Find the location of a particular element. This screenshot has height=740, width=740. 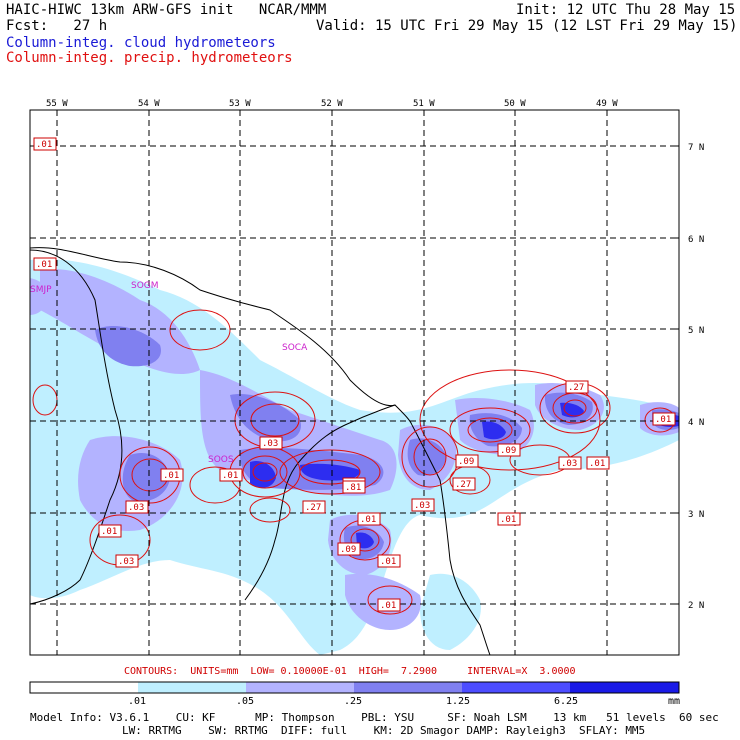

lon-label: 53 W is located at coordinates (240, 104).